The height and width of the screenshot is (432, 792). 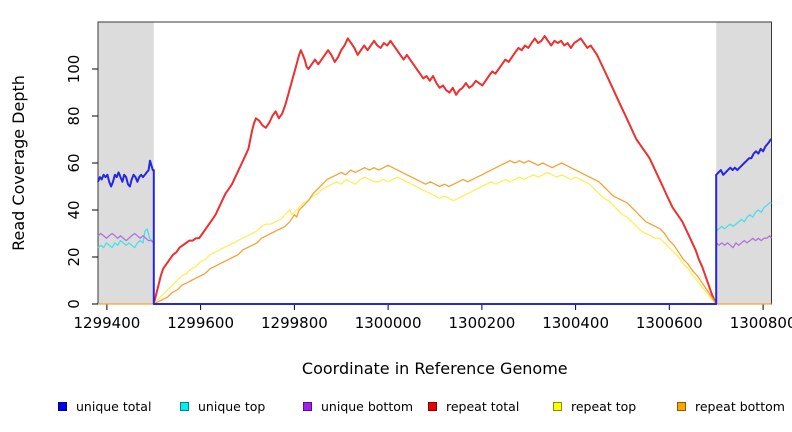 What do you see at coordinates (483, 406) in the screenshot?
I see `legend-label: repeat total` at bounding box center [483, 406].